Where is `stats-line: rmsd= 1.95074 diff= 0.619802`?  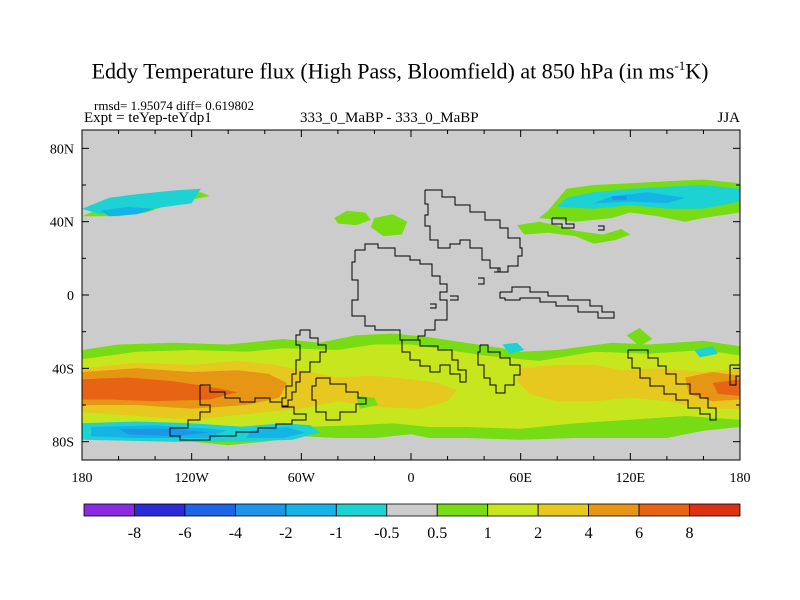
stats-line: rmsd= 1.95074 diff= 0.619802 is located at coordinates (174, 105).